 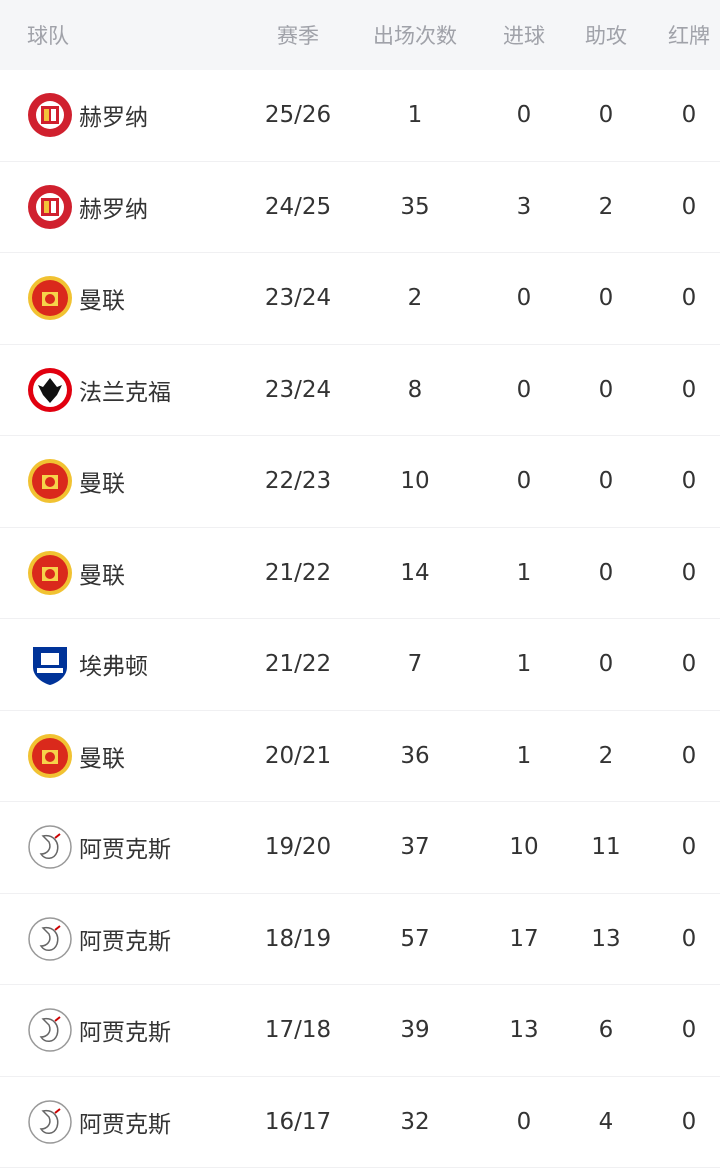 I want to click on season-cell: 20/21, so click(x=298, y=756).